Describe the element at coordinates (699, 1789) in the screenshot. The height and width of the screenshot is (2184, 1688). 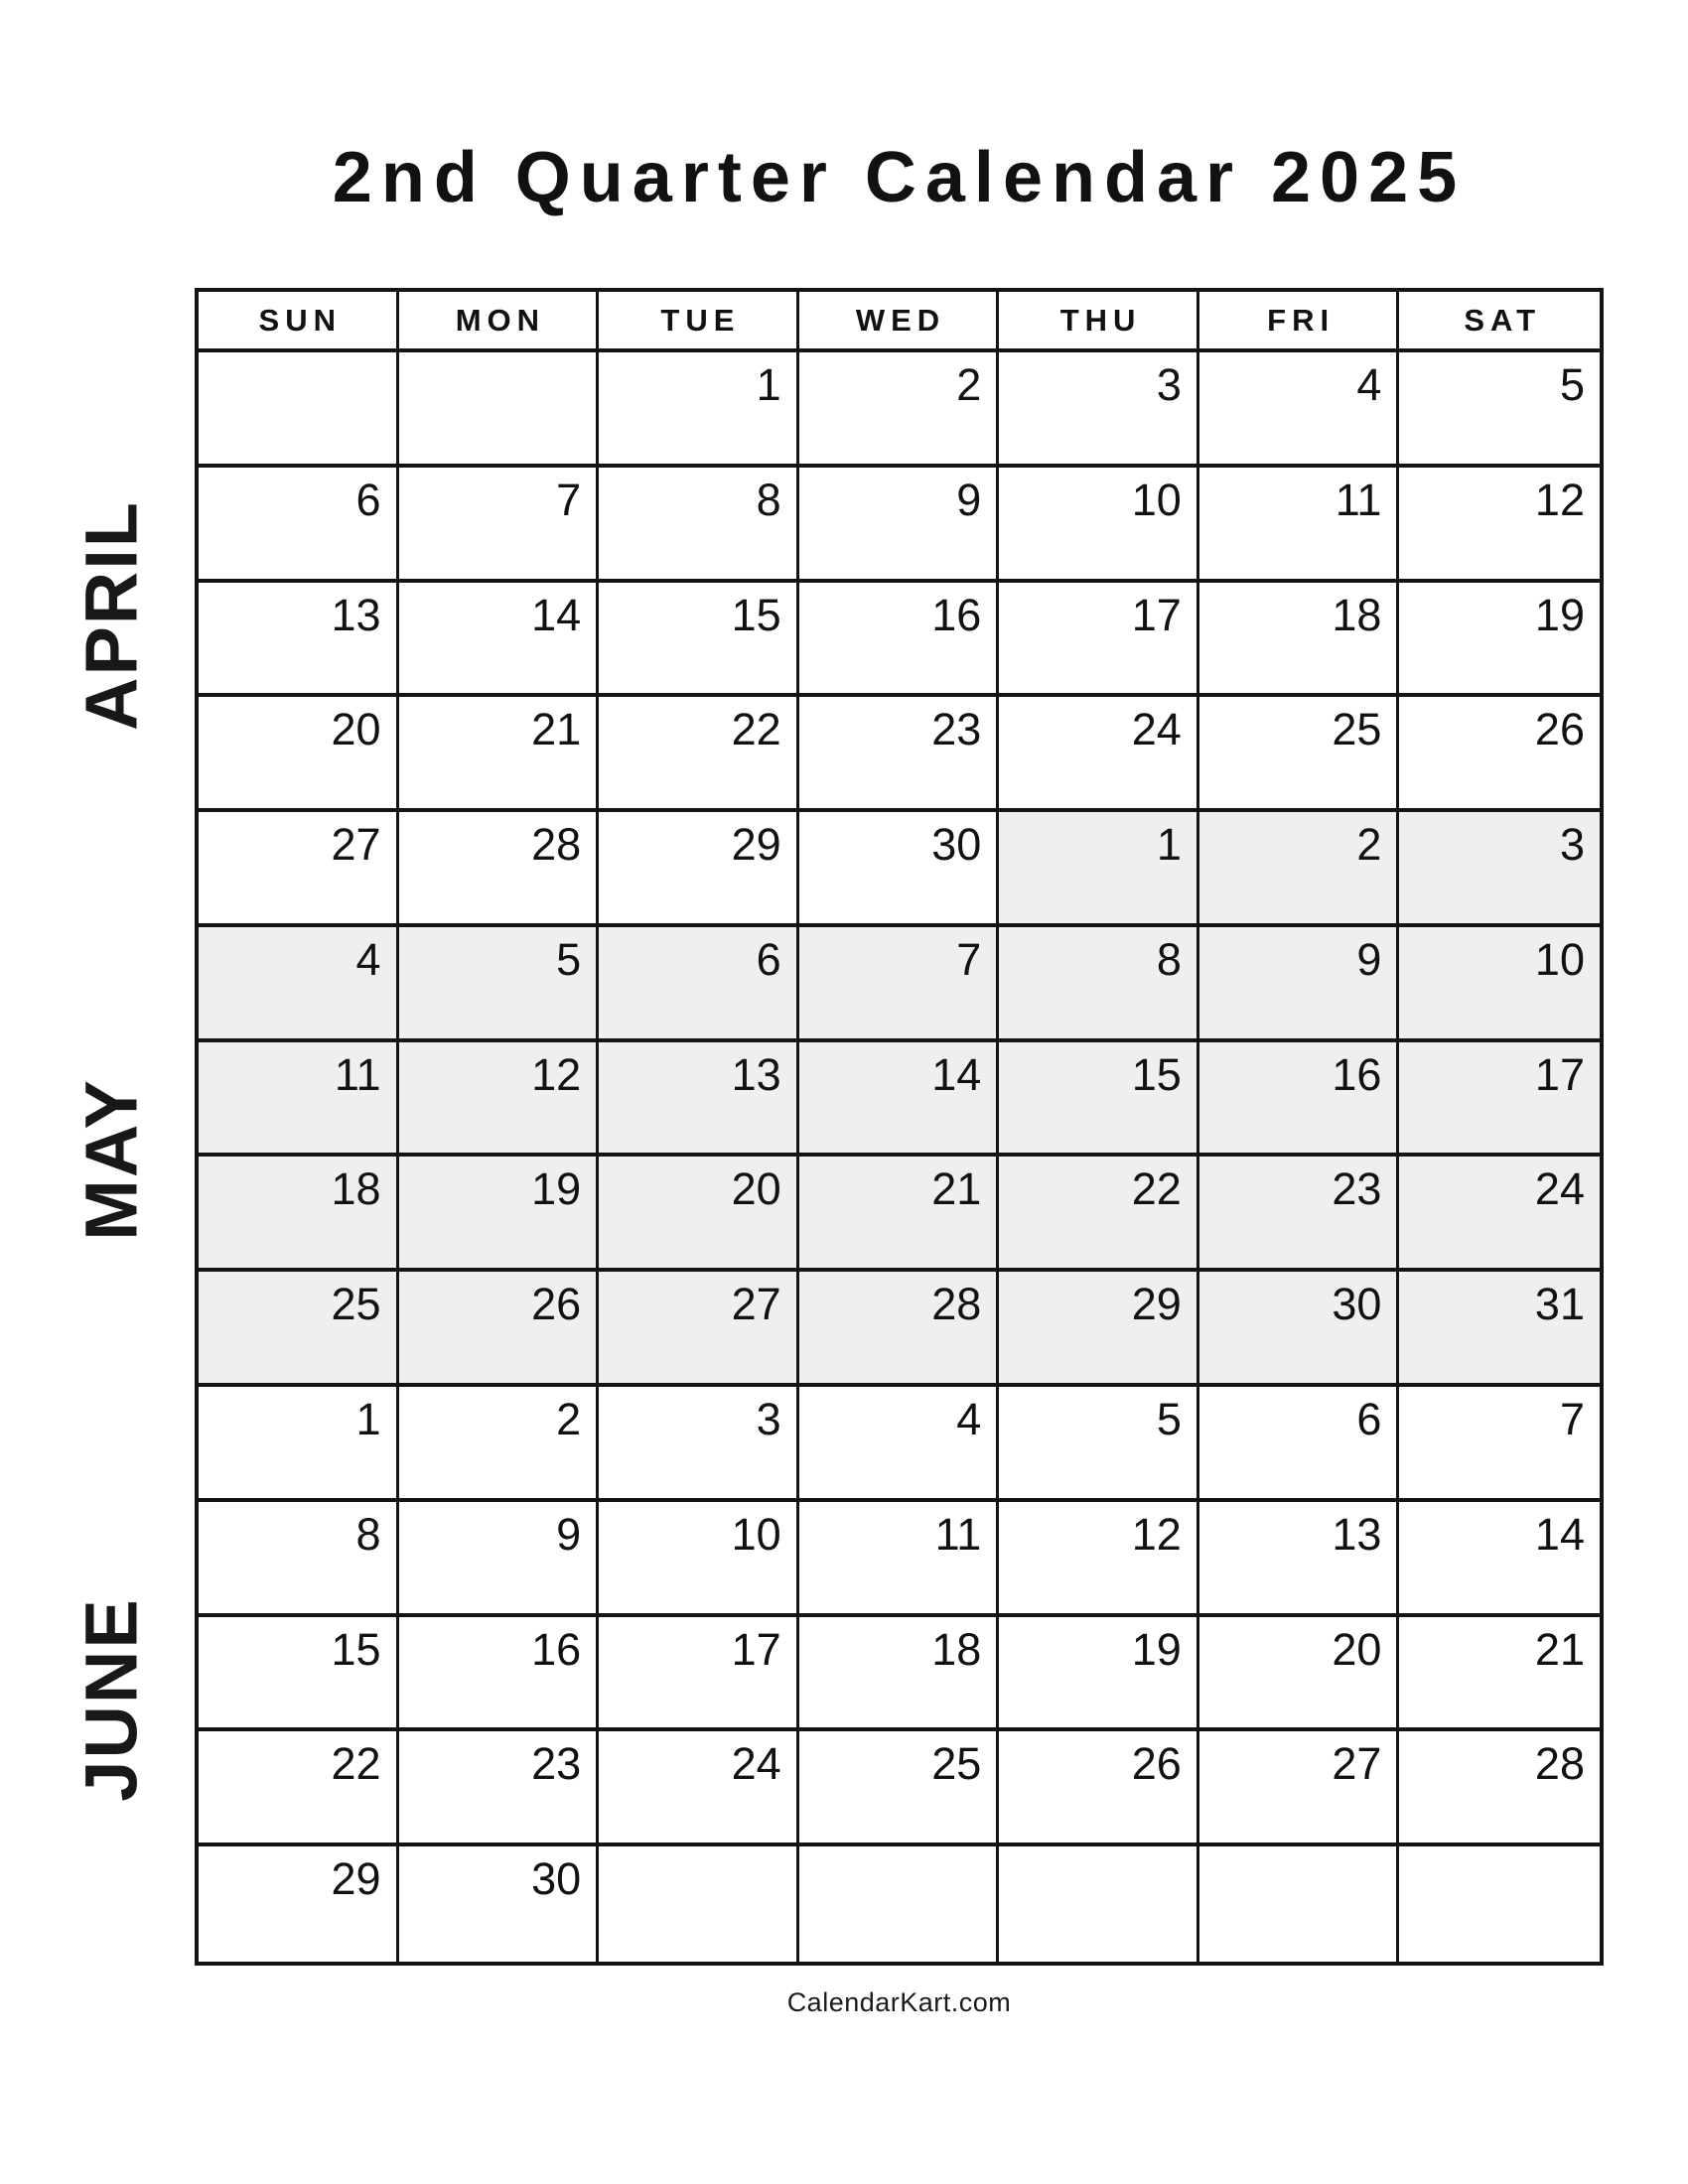
I see `day-cell-june-24: 24` at that location.